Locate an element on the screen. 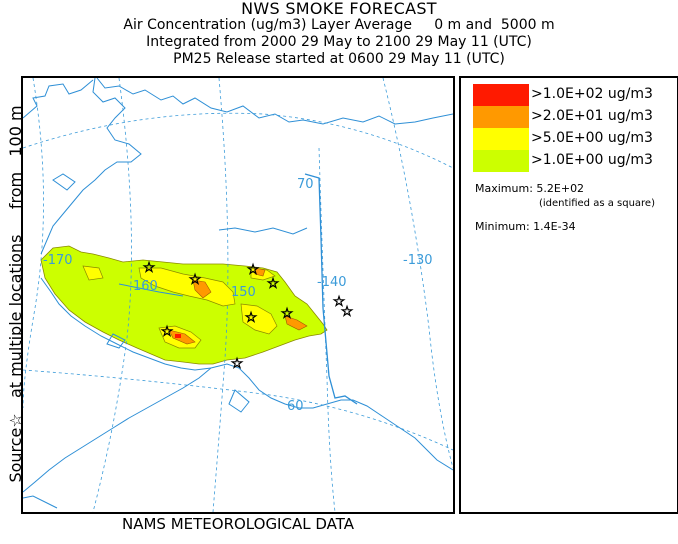  legend-item: >1.0E+00 ug/m3 is located at coordinates (573, 161).